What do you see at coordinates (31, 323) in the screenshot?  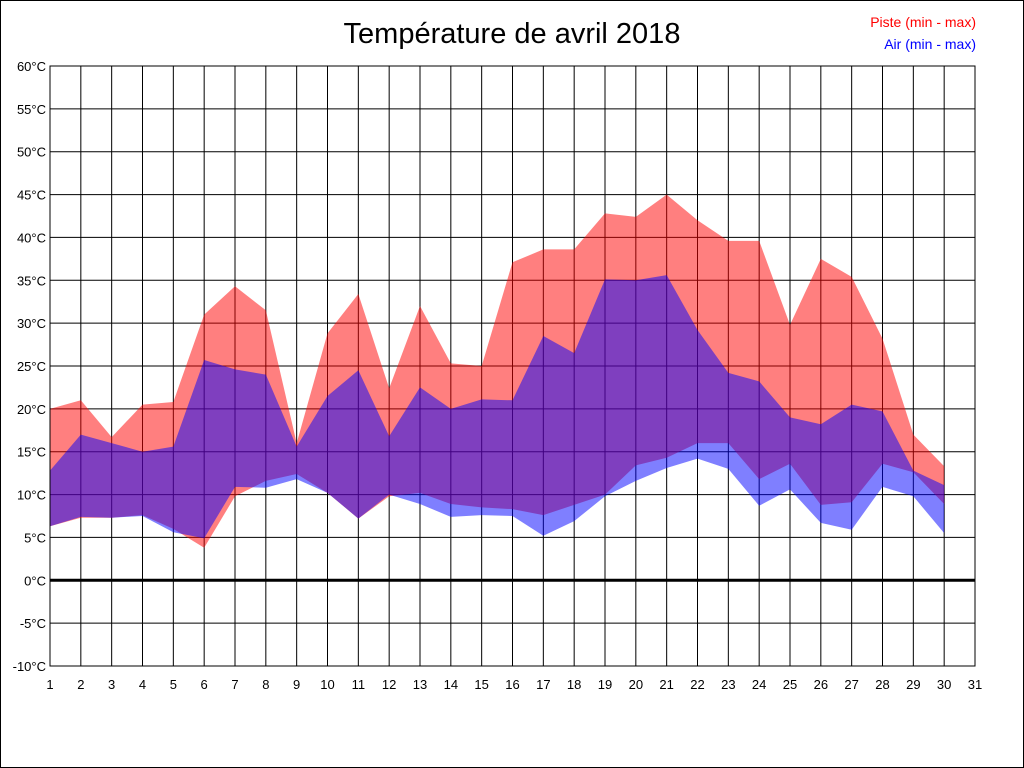 I see `y-tick-label: 30°C` at bounding box center [31, 323].